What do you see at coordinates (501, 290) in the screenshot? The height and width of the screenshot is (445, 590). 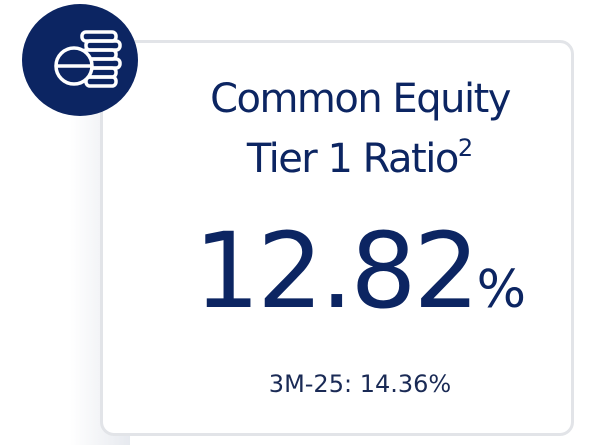 I see `unit: %` at bounding box center [501, 290].